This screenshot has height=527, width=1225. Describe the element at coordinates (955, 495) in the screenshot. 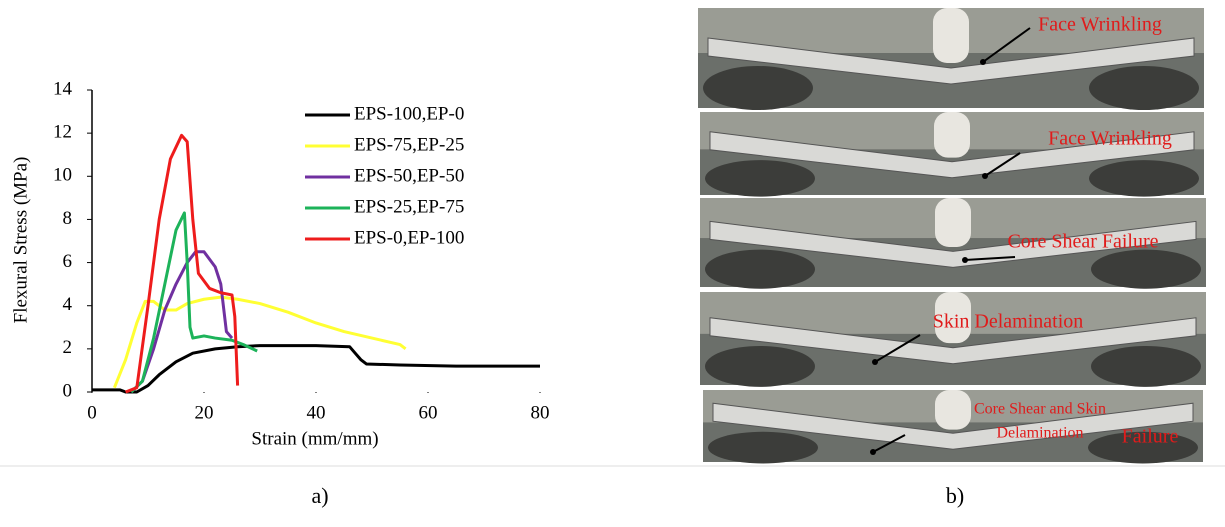

I see `panel-label: b)` at that location.